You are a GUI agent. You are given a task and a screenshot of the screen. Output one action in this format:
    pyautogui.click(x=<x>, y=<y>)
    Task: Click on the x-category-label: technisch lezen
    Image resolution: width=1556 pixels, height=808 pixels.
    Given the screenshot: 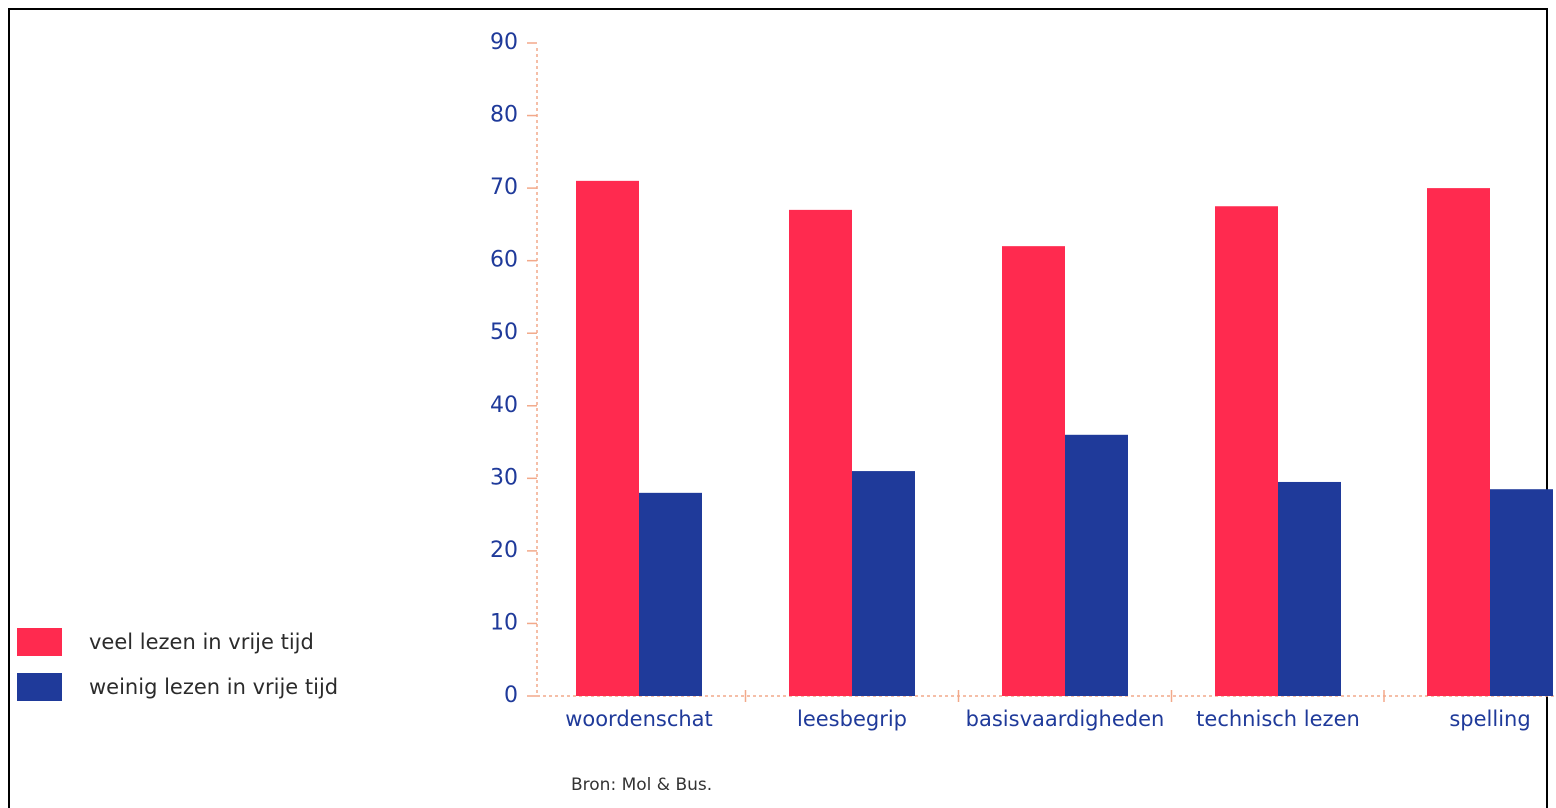 What is the action you would take?
    pyautogui.click(x=1278, y=719)
    